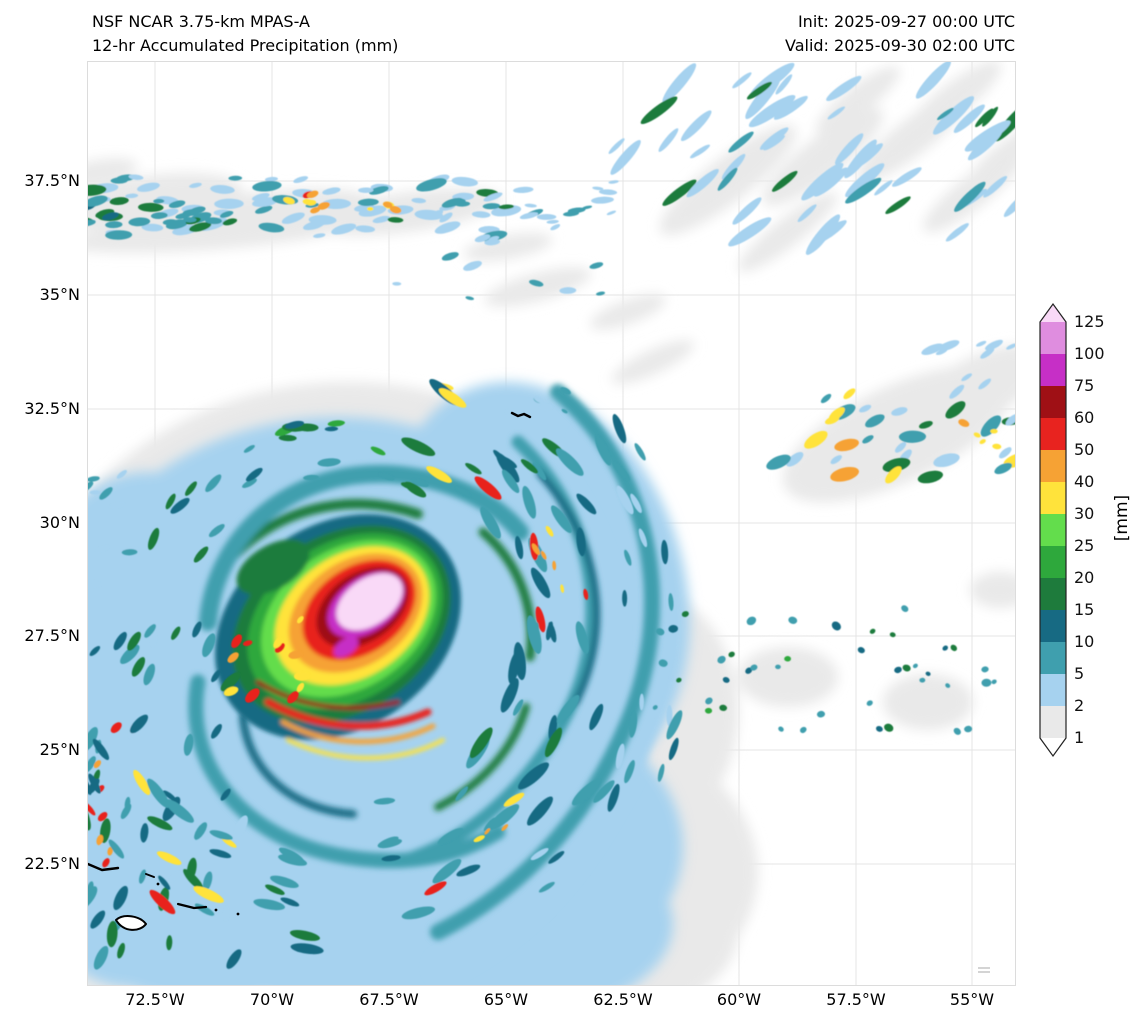 This screenshot has height=1032, width=1144. Describe the element at coordinates (59, 522) in the screenshot. I see `lat-tick-label: 30°N` at that location.